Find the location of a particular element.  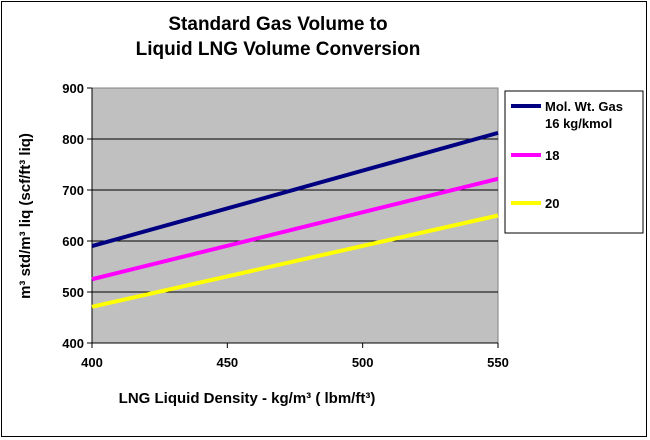

x-tick-label: 400 is located at coordinates (92, 362).